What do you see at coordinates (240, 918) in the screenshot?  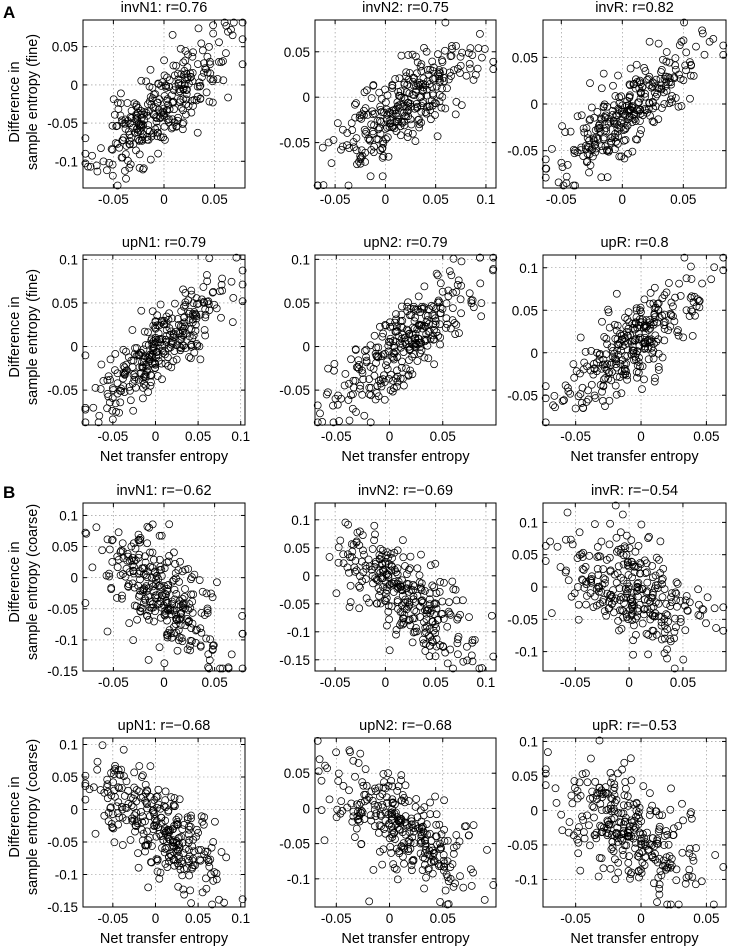 I see `x-tick-label: 0.1` at bounding box center [240, 918].